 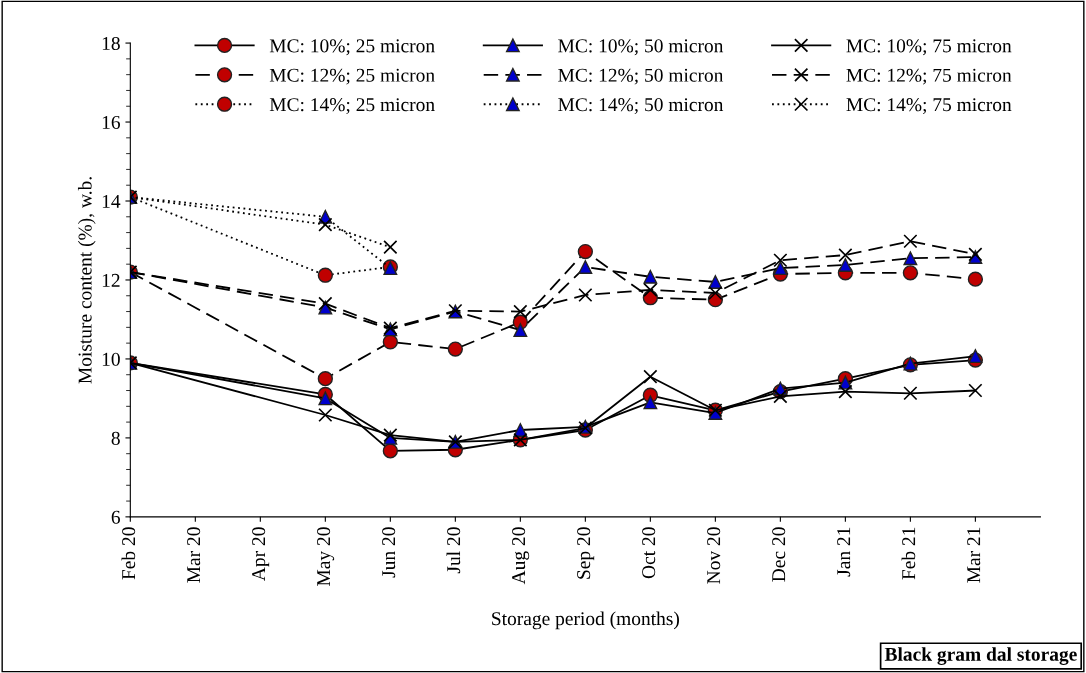 What do you see at coordinates (641, 76) in the screenshot?
I see `legend-label: MC: 12%; 50 micron` at bounding box center [641, 76].